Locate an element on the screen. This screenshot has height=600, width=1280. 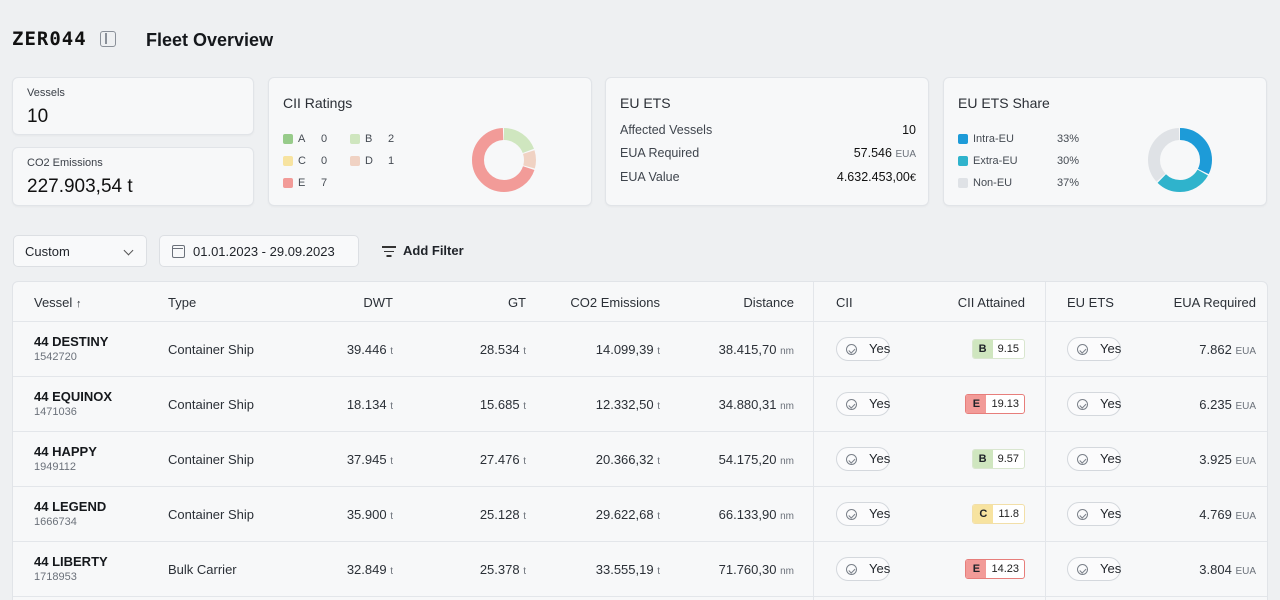
vessel-eua-required: 7.862 EUA is located at coordinates (1227, 349).